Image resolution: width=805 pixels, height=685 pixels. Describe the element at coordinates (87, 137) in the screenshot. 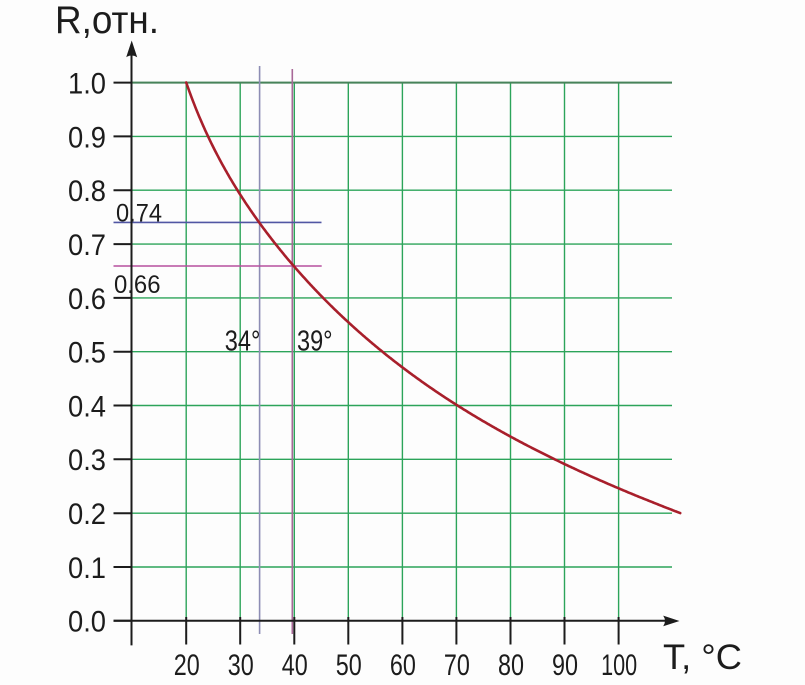

I see `svg-text: 0.9` at that location.